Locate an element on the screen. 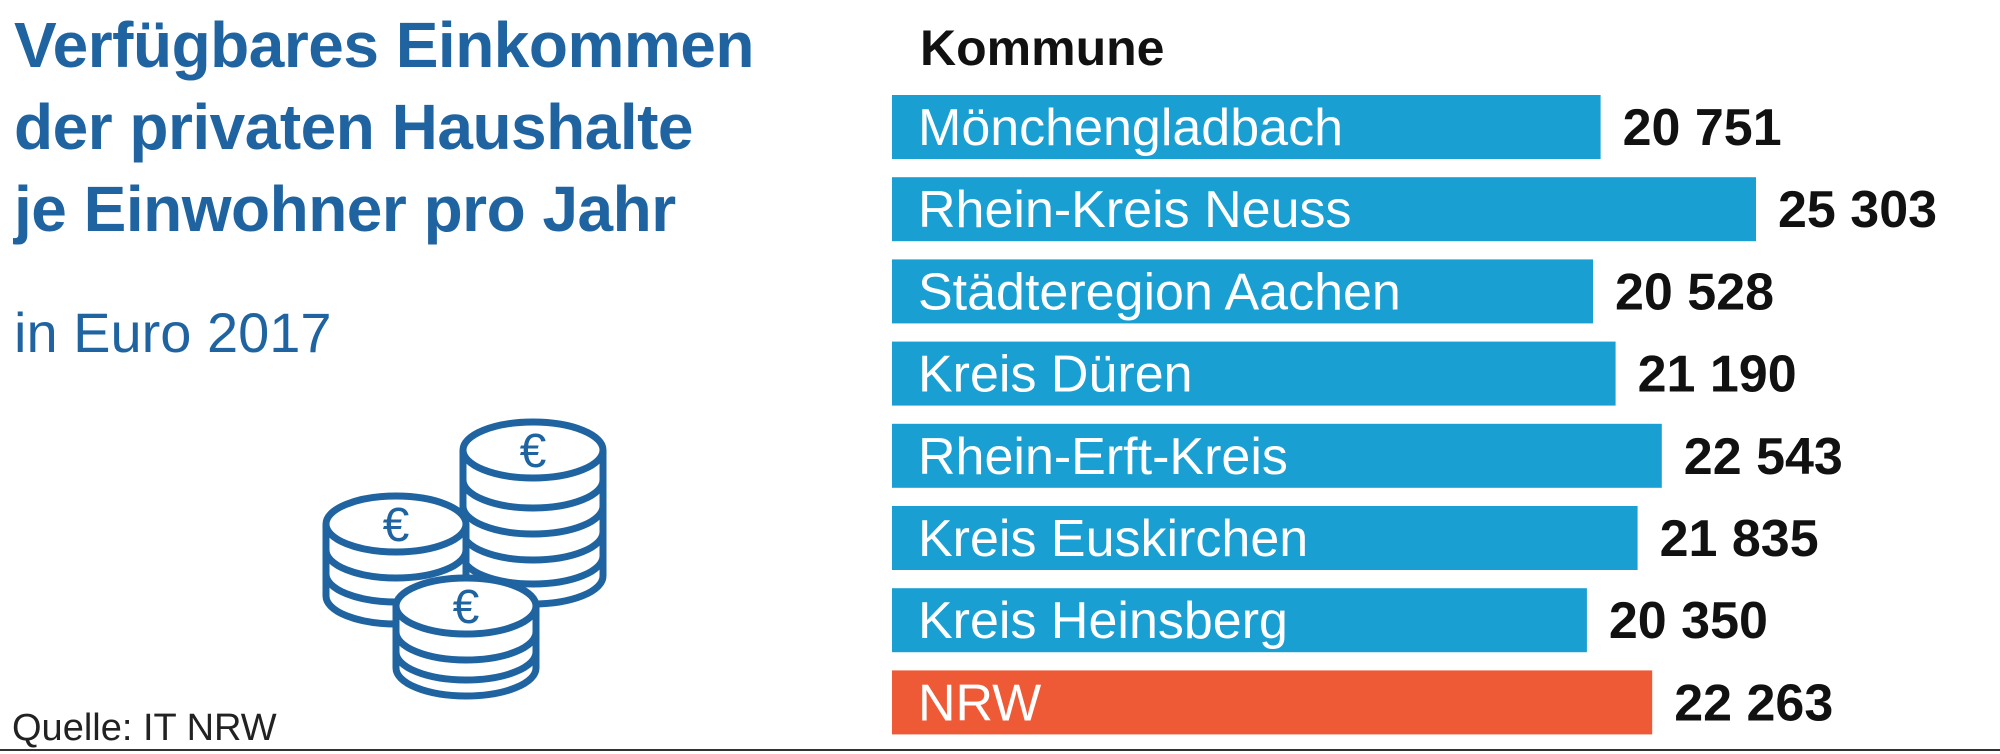 The width and height of the screenshot is (2000, 754). value-label: 21 835 is located at coordinates (1739, 539).